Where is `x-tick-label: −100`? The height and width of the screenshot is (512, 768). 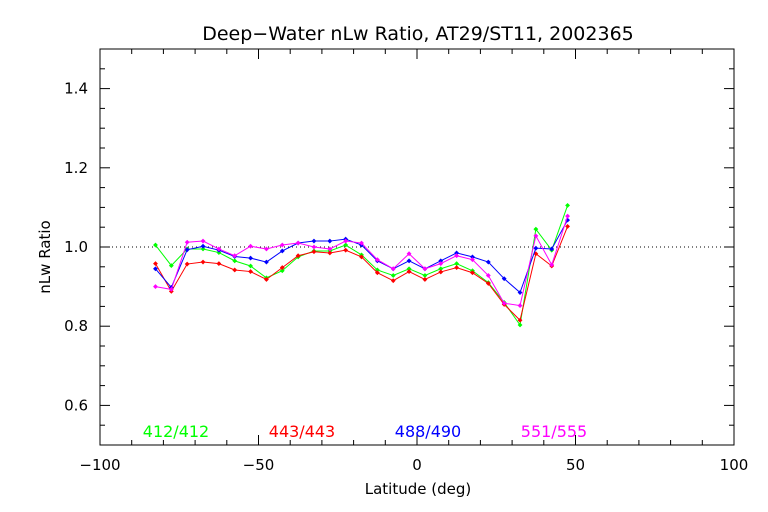 x-tick-label: −100 is located at coordinates (99, 465).